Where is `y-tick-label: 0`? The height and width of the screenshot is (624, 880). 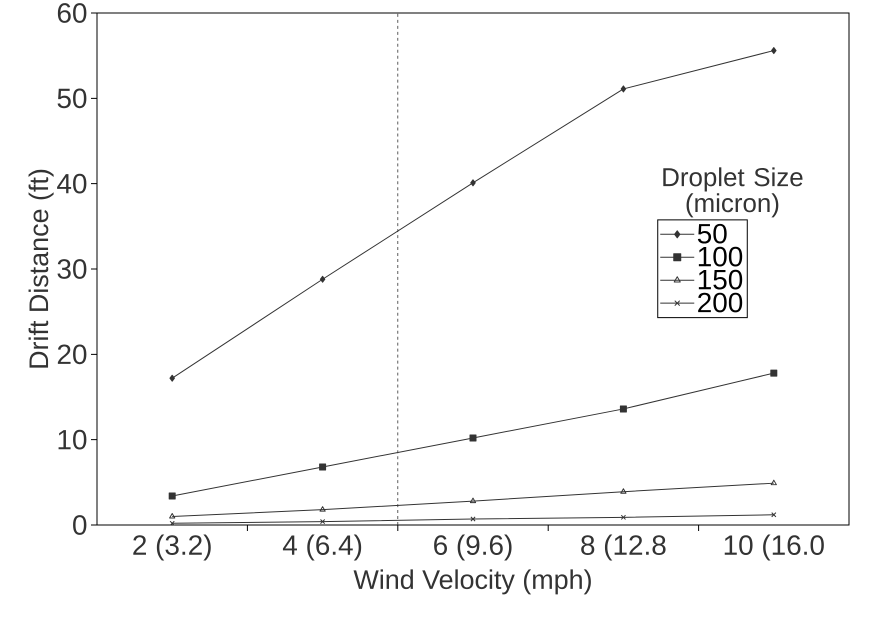 y-tick-label: 0 is located at coordinates (79, 525).